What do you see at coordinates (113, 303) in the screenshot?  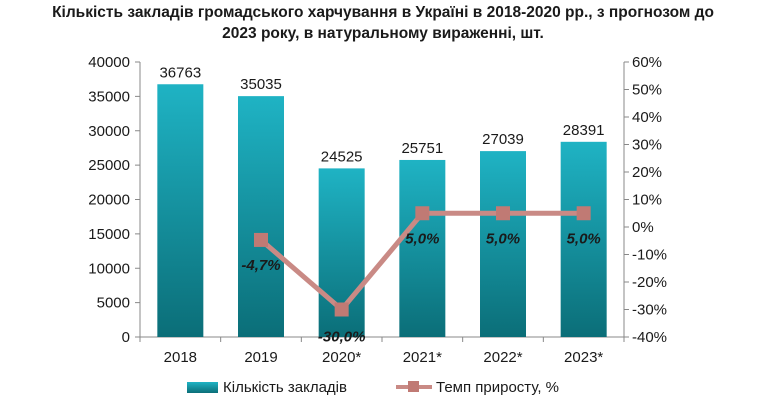 I see `left-tick-label: 5000` at bounding box center [113, 303].